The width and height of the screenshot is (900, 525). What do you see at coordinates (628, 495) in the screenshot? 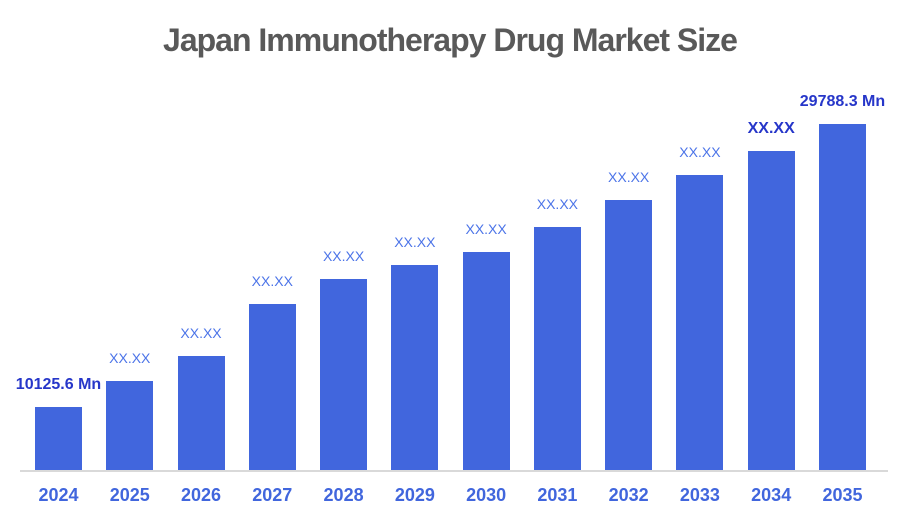
I see `x-tick-2032: 2032` at bounding box center [628, 495].